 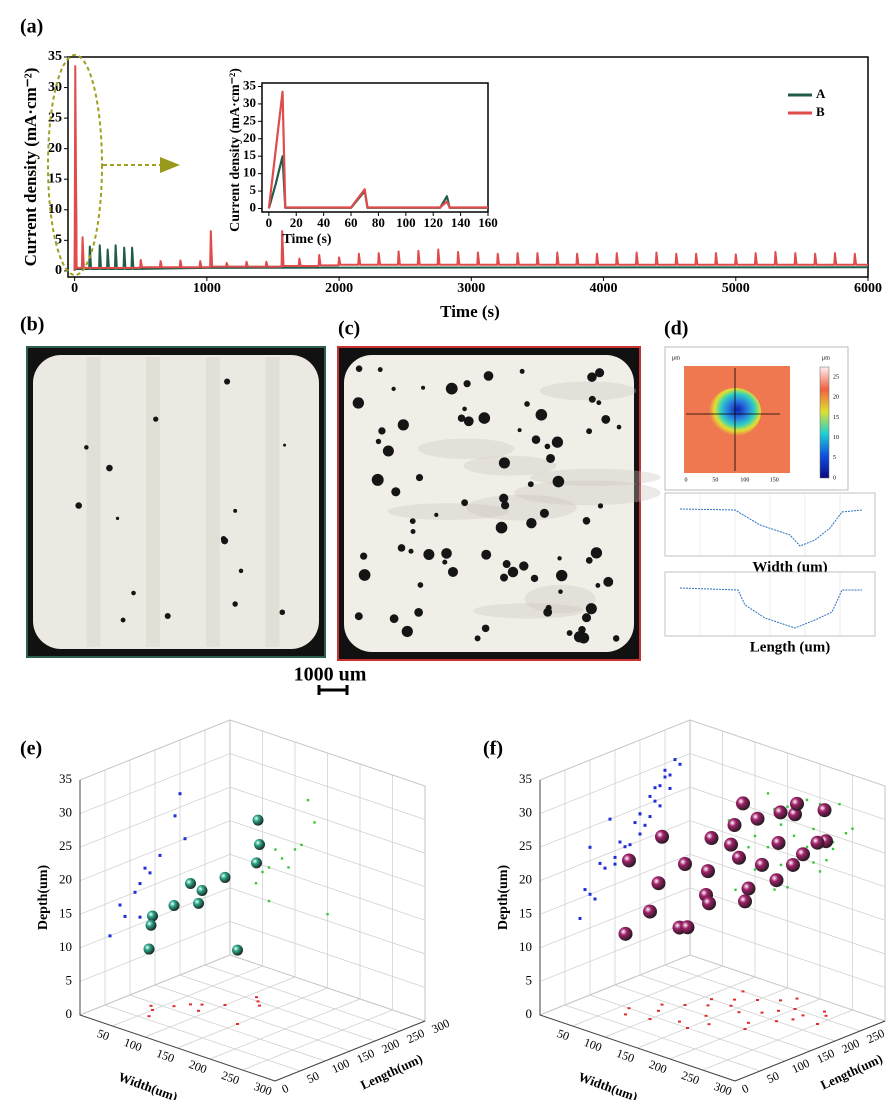 I want to click on map-tick-label: 150, so click(x=774, y=480).